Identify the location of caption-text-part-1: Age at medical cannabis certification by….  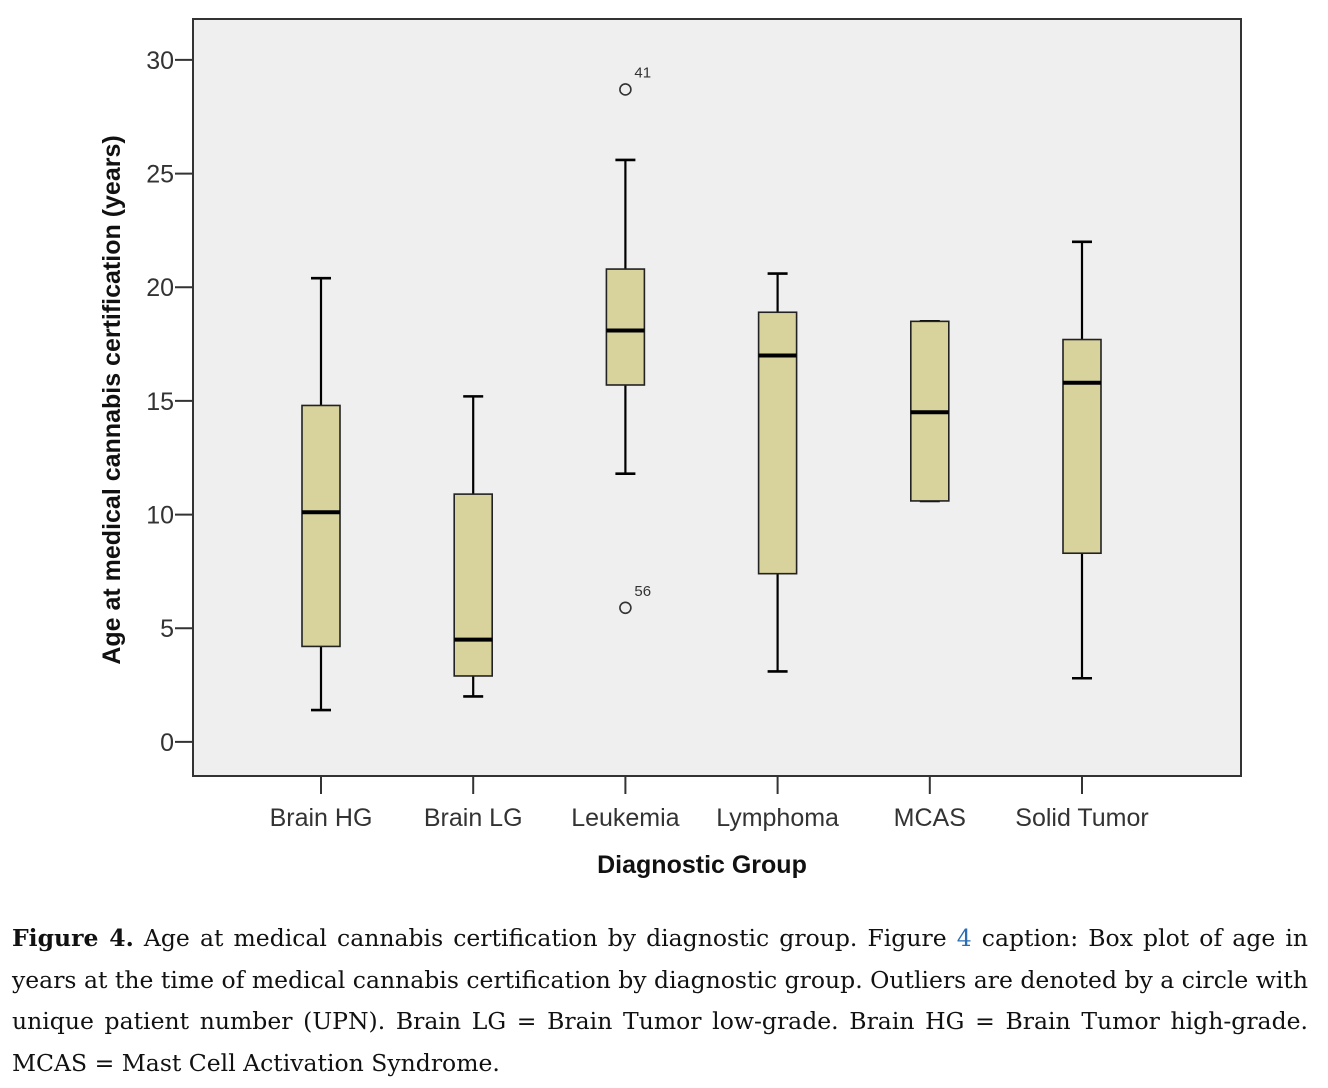
(545, 938).